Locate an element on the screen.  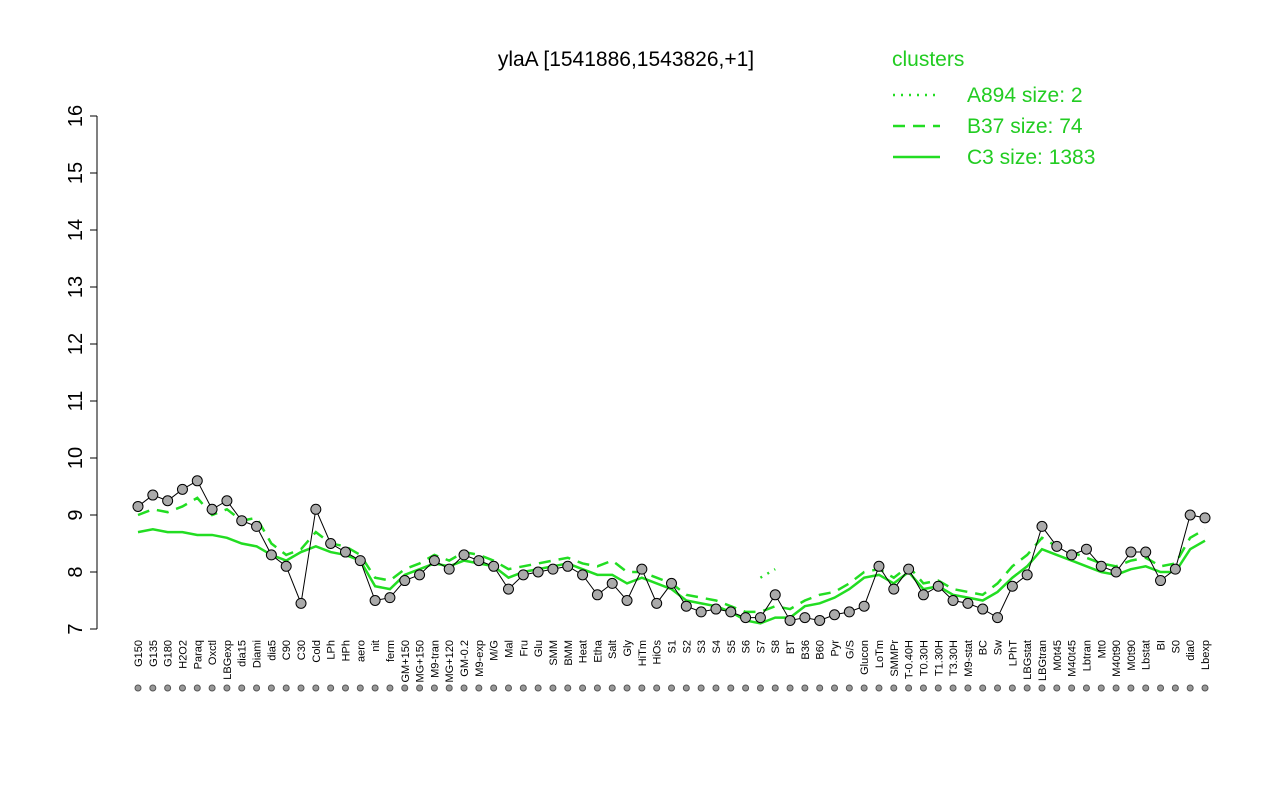
x-tick-label: dia0 is located at coordinates (1191, 650).